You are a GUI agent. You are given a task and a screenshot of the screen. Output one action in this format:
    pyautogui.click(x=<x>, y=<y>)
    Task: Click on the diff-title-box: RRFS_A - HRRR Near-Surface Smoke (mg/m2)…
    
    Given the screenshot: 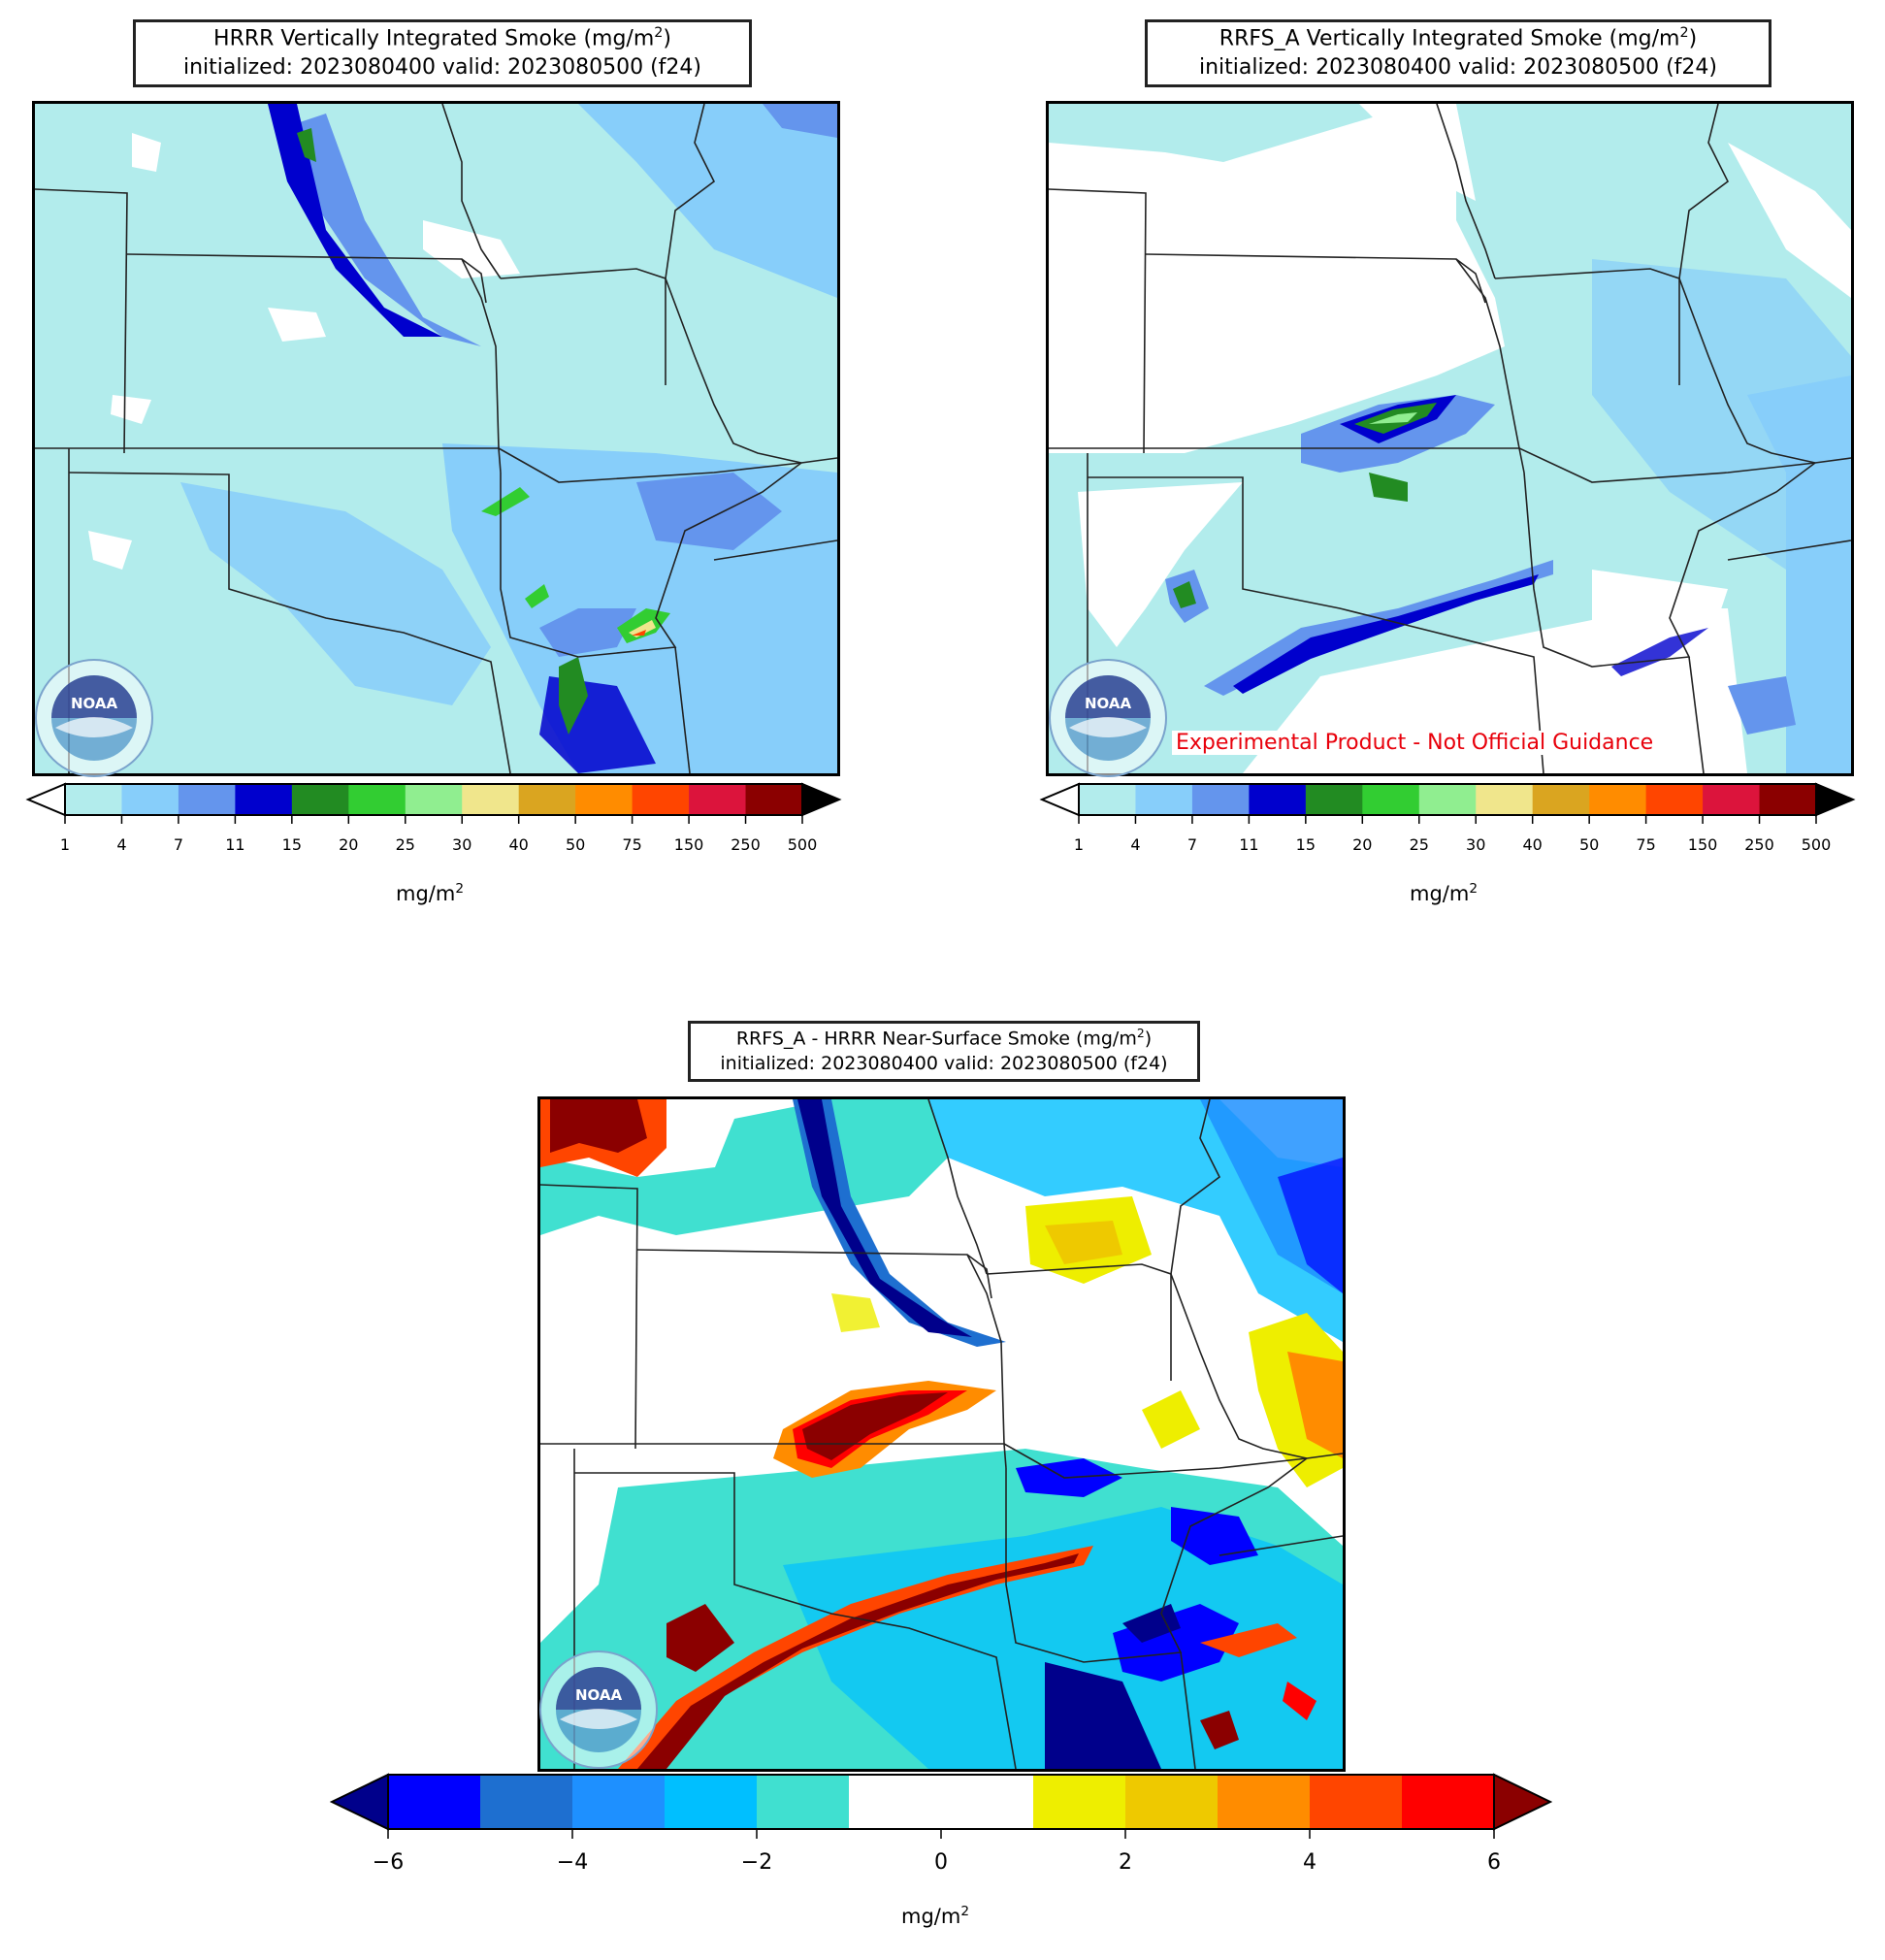 What is the action you would take?
    pyautogui.click(x=944, y=1051)
    